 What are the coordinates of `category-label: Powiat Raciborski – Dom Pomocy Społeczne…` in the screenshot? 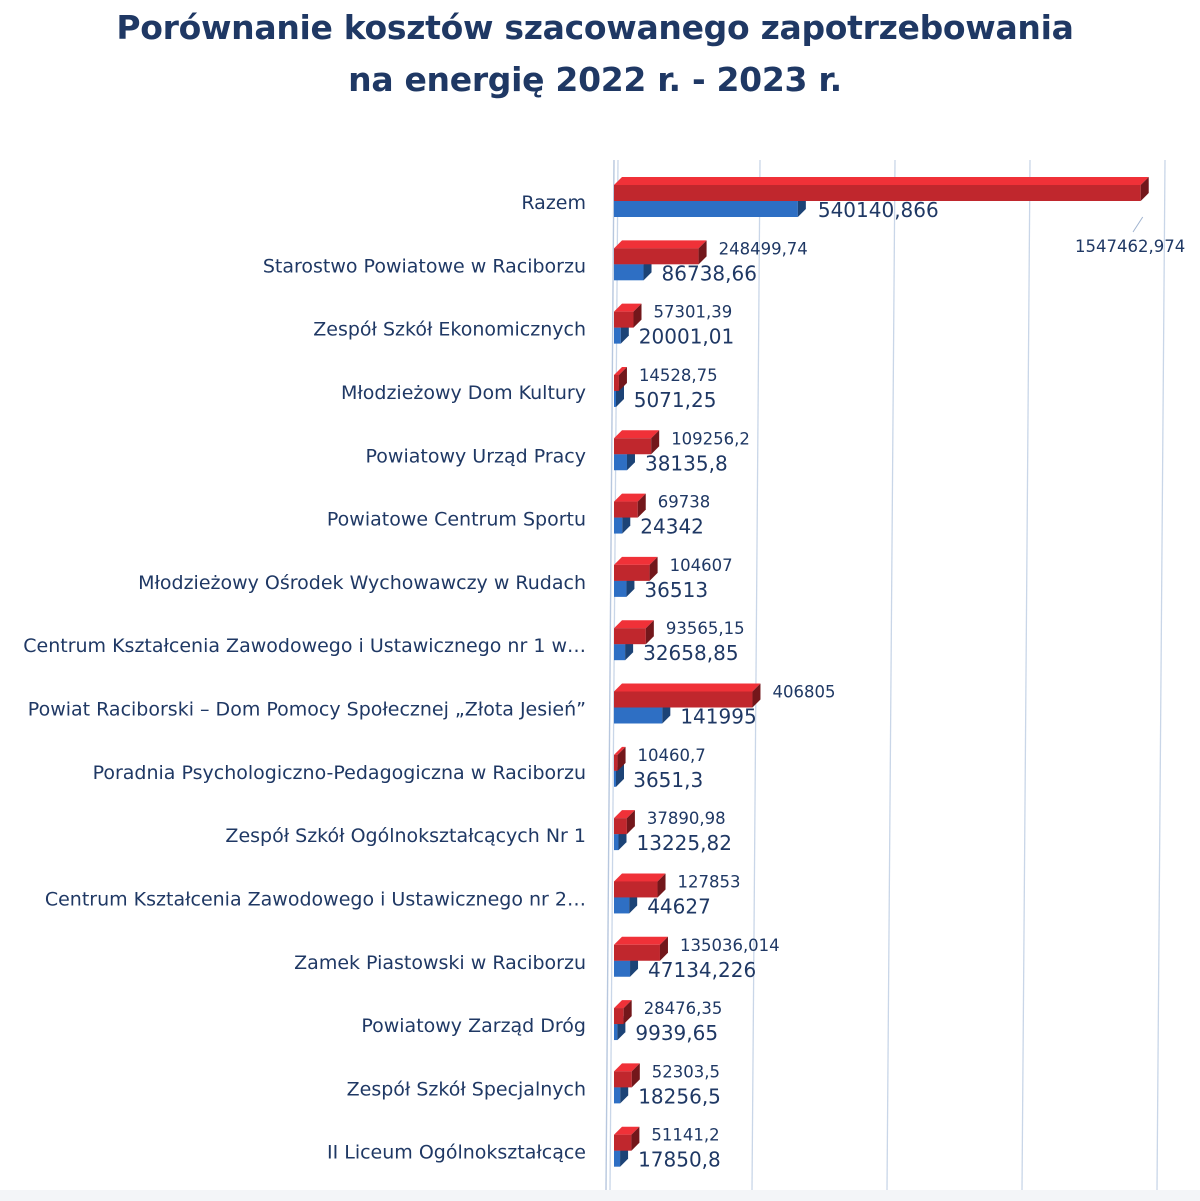 It's located at (307, 710).